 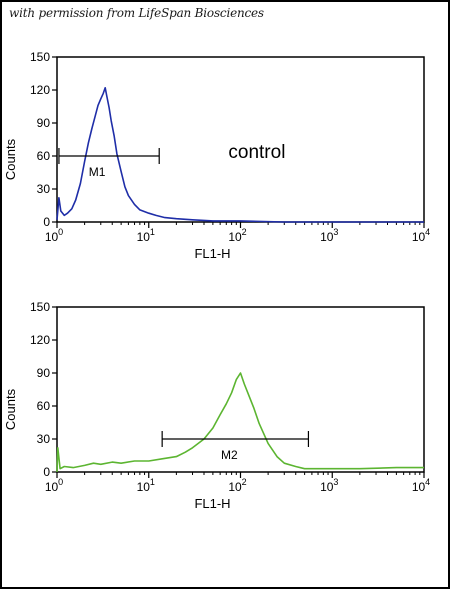 What do you see at coordinates (97, 172) in the screenshot?
I see `gate-marker-label: M1` at bounding box center [97, 172].